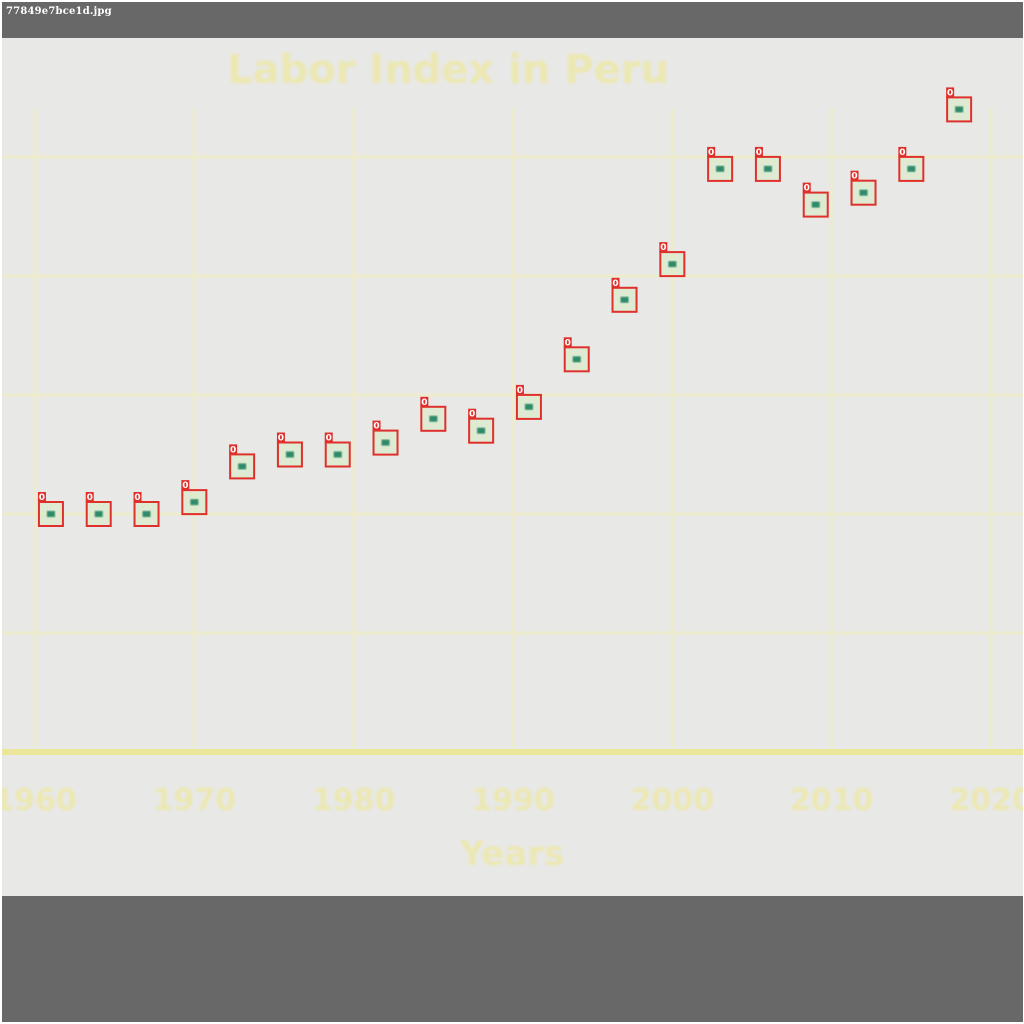  I want to click on x-tick-label: 2000, so click(673, 800).